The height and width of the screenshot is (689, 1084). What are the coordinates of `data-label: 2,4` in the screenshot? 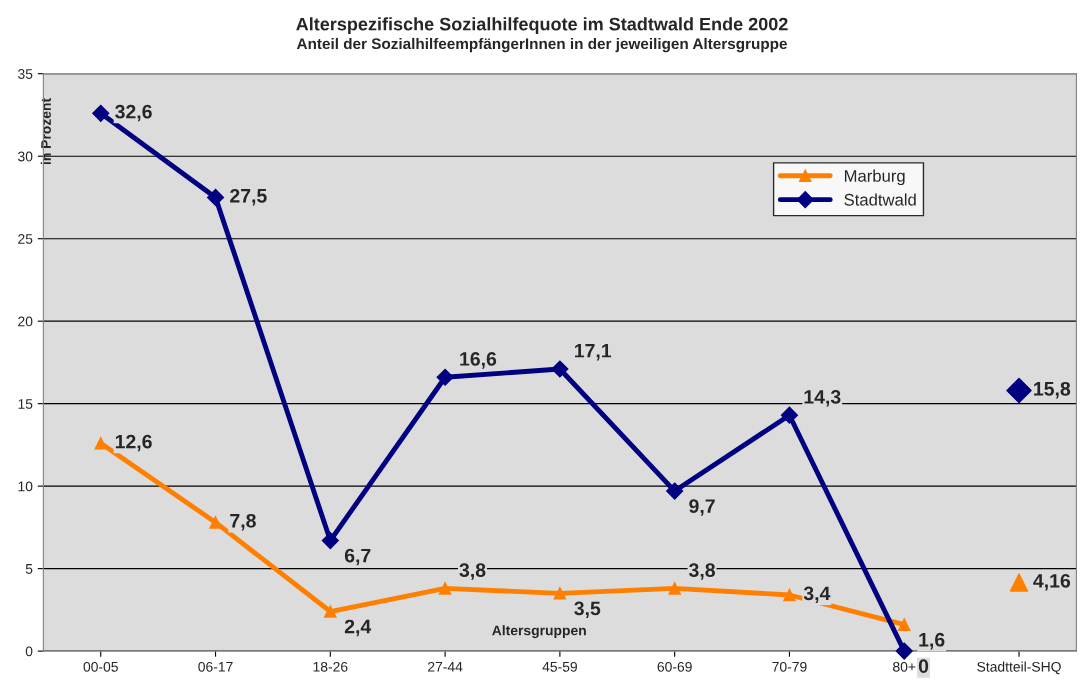 It's located at (358, 628).